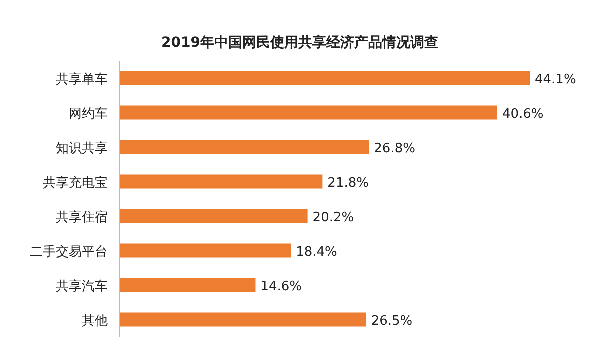 The height and width of the screenshot is (346, 601). What do you see at coordinates (555, 80) in the screenshot?
I see `data-label: 44.1%` at bounding box center [555, 80].